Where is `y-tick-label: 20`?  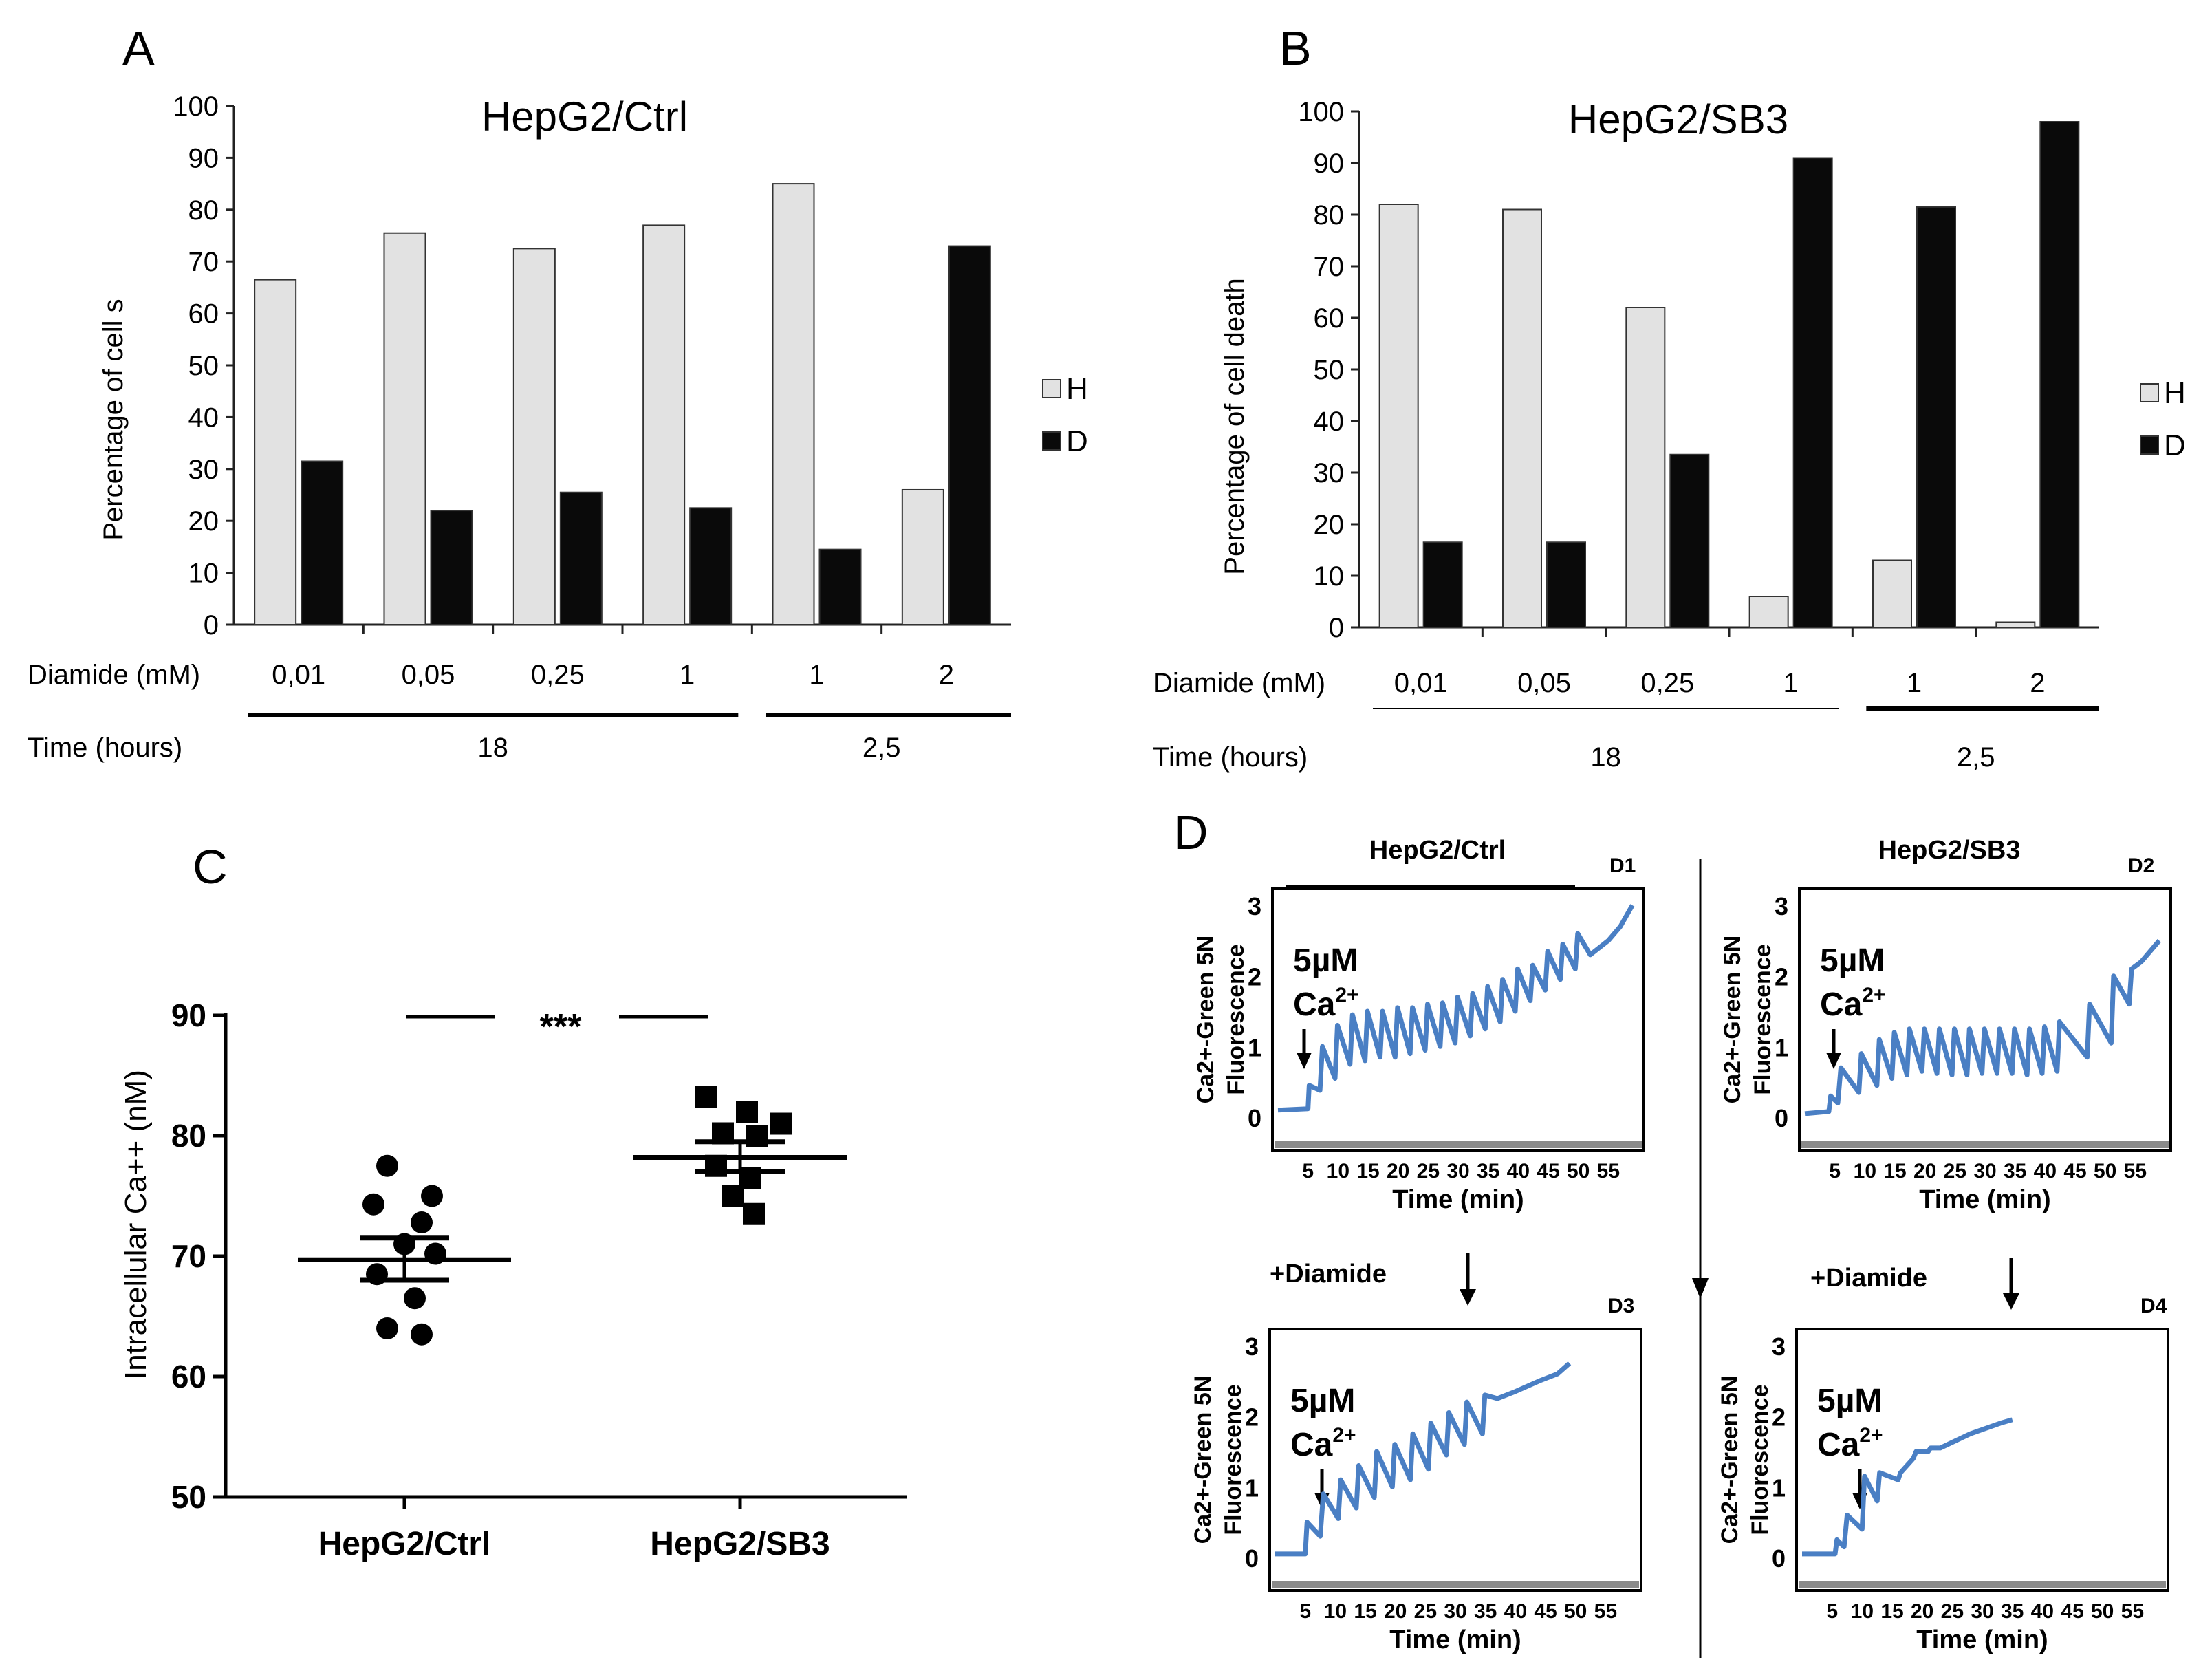
y-tick-label: 20 is located at coordinates (203, 521).